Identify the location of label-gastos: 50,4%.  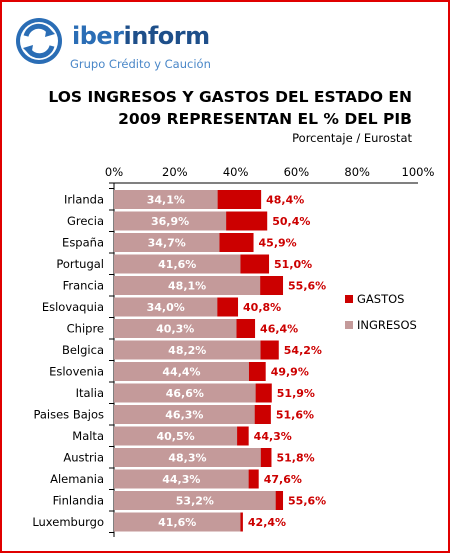
(291, 221).